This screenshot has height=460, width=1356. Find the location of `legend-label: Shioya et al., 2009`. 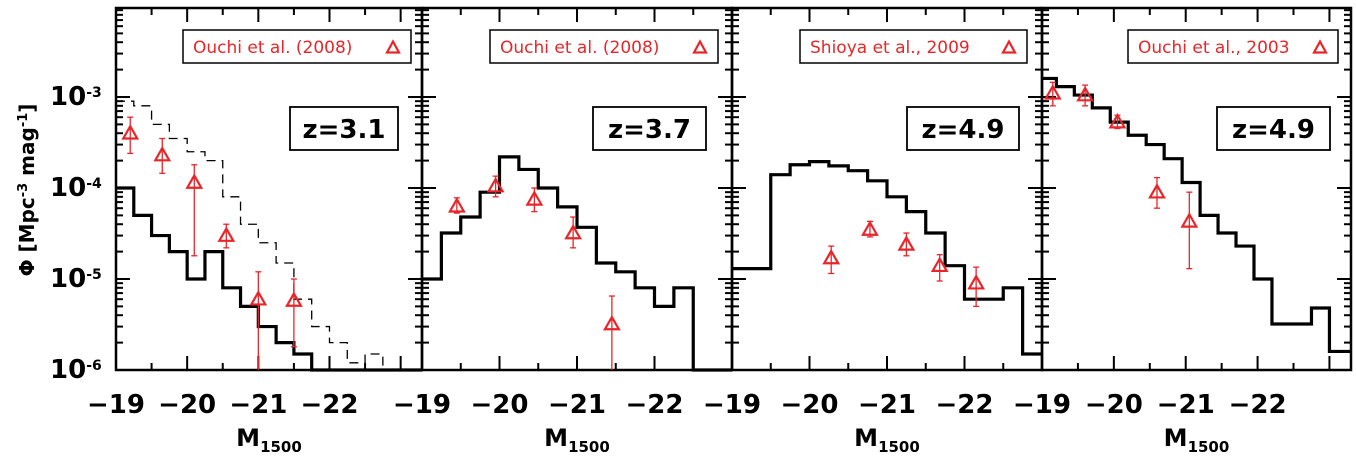

legend-label: Shioya et al., 2009 is located at coordinates (890, 48).